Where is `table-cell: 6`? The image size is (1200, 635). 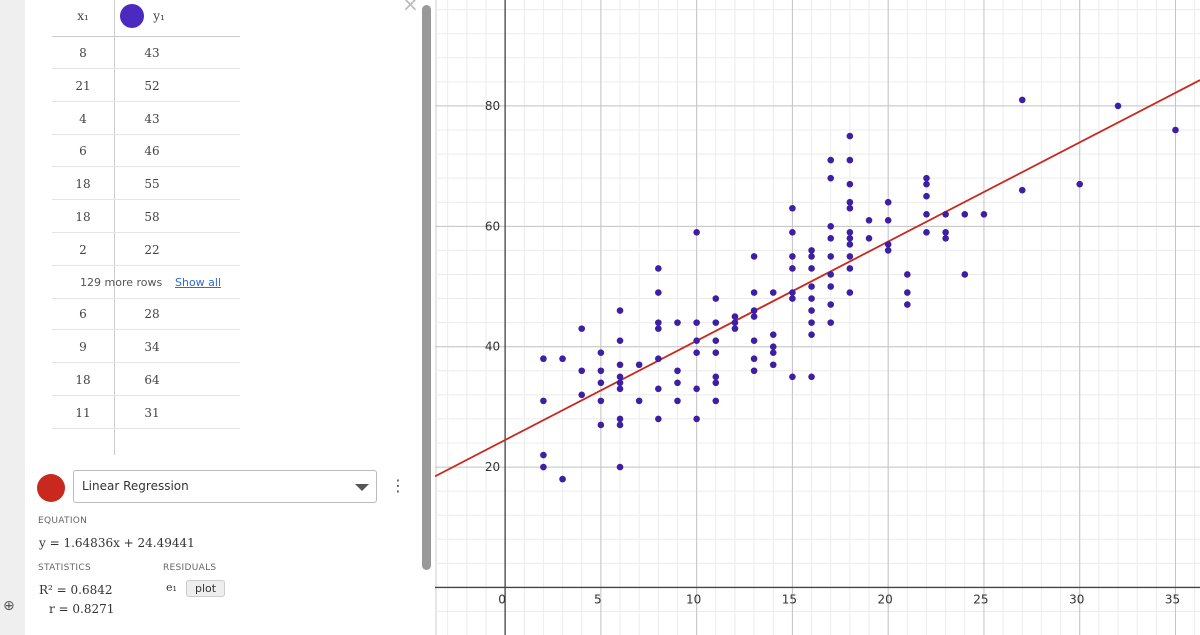 table-cell: 6 is located at coordinates (83, 151).